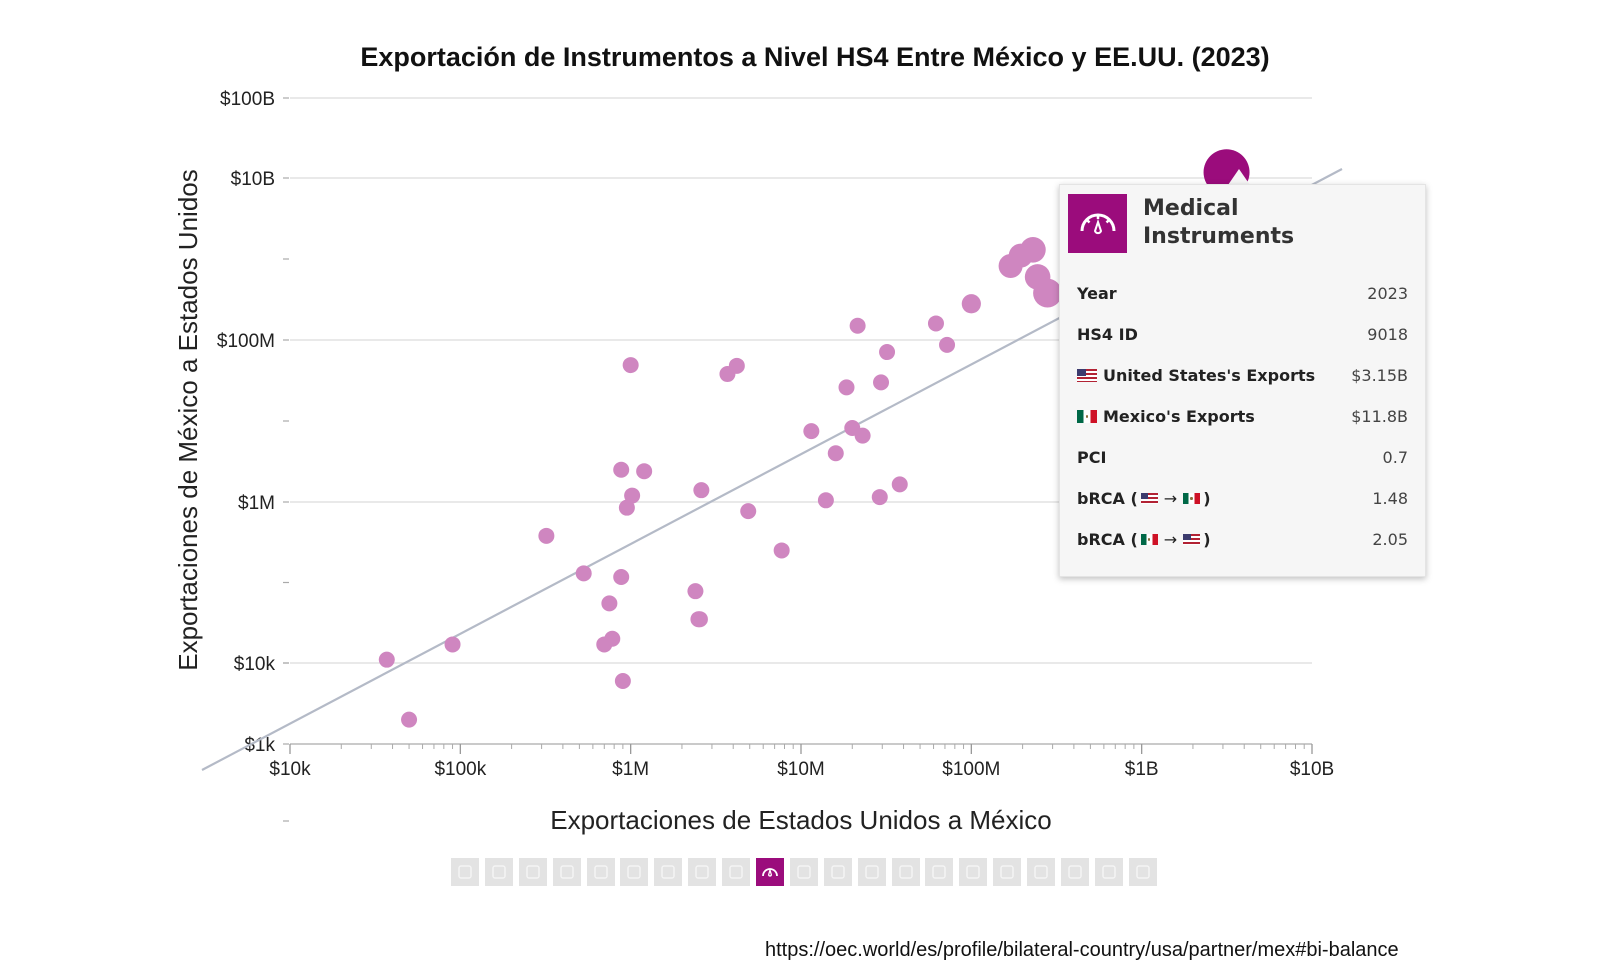 The height and width of the screenshot is (980, 1600). What do you see at coordinates (702, 872) in the screenshot?
I see `hides-icon` at bounding box center [702, 872].